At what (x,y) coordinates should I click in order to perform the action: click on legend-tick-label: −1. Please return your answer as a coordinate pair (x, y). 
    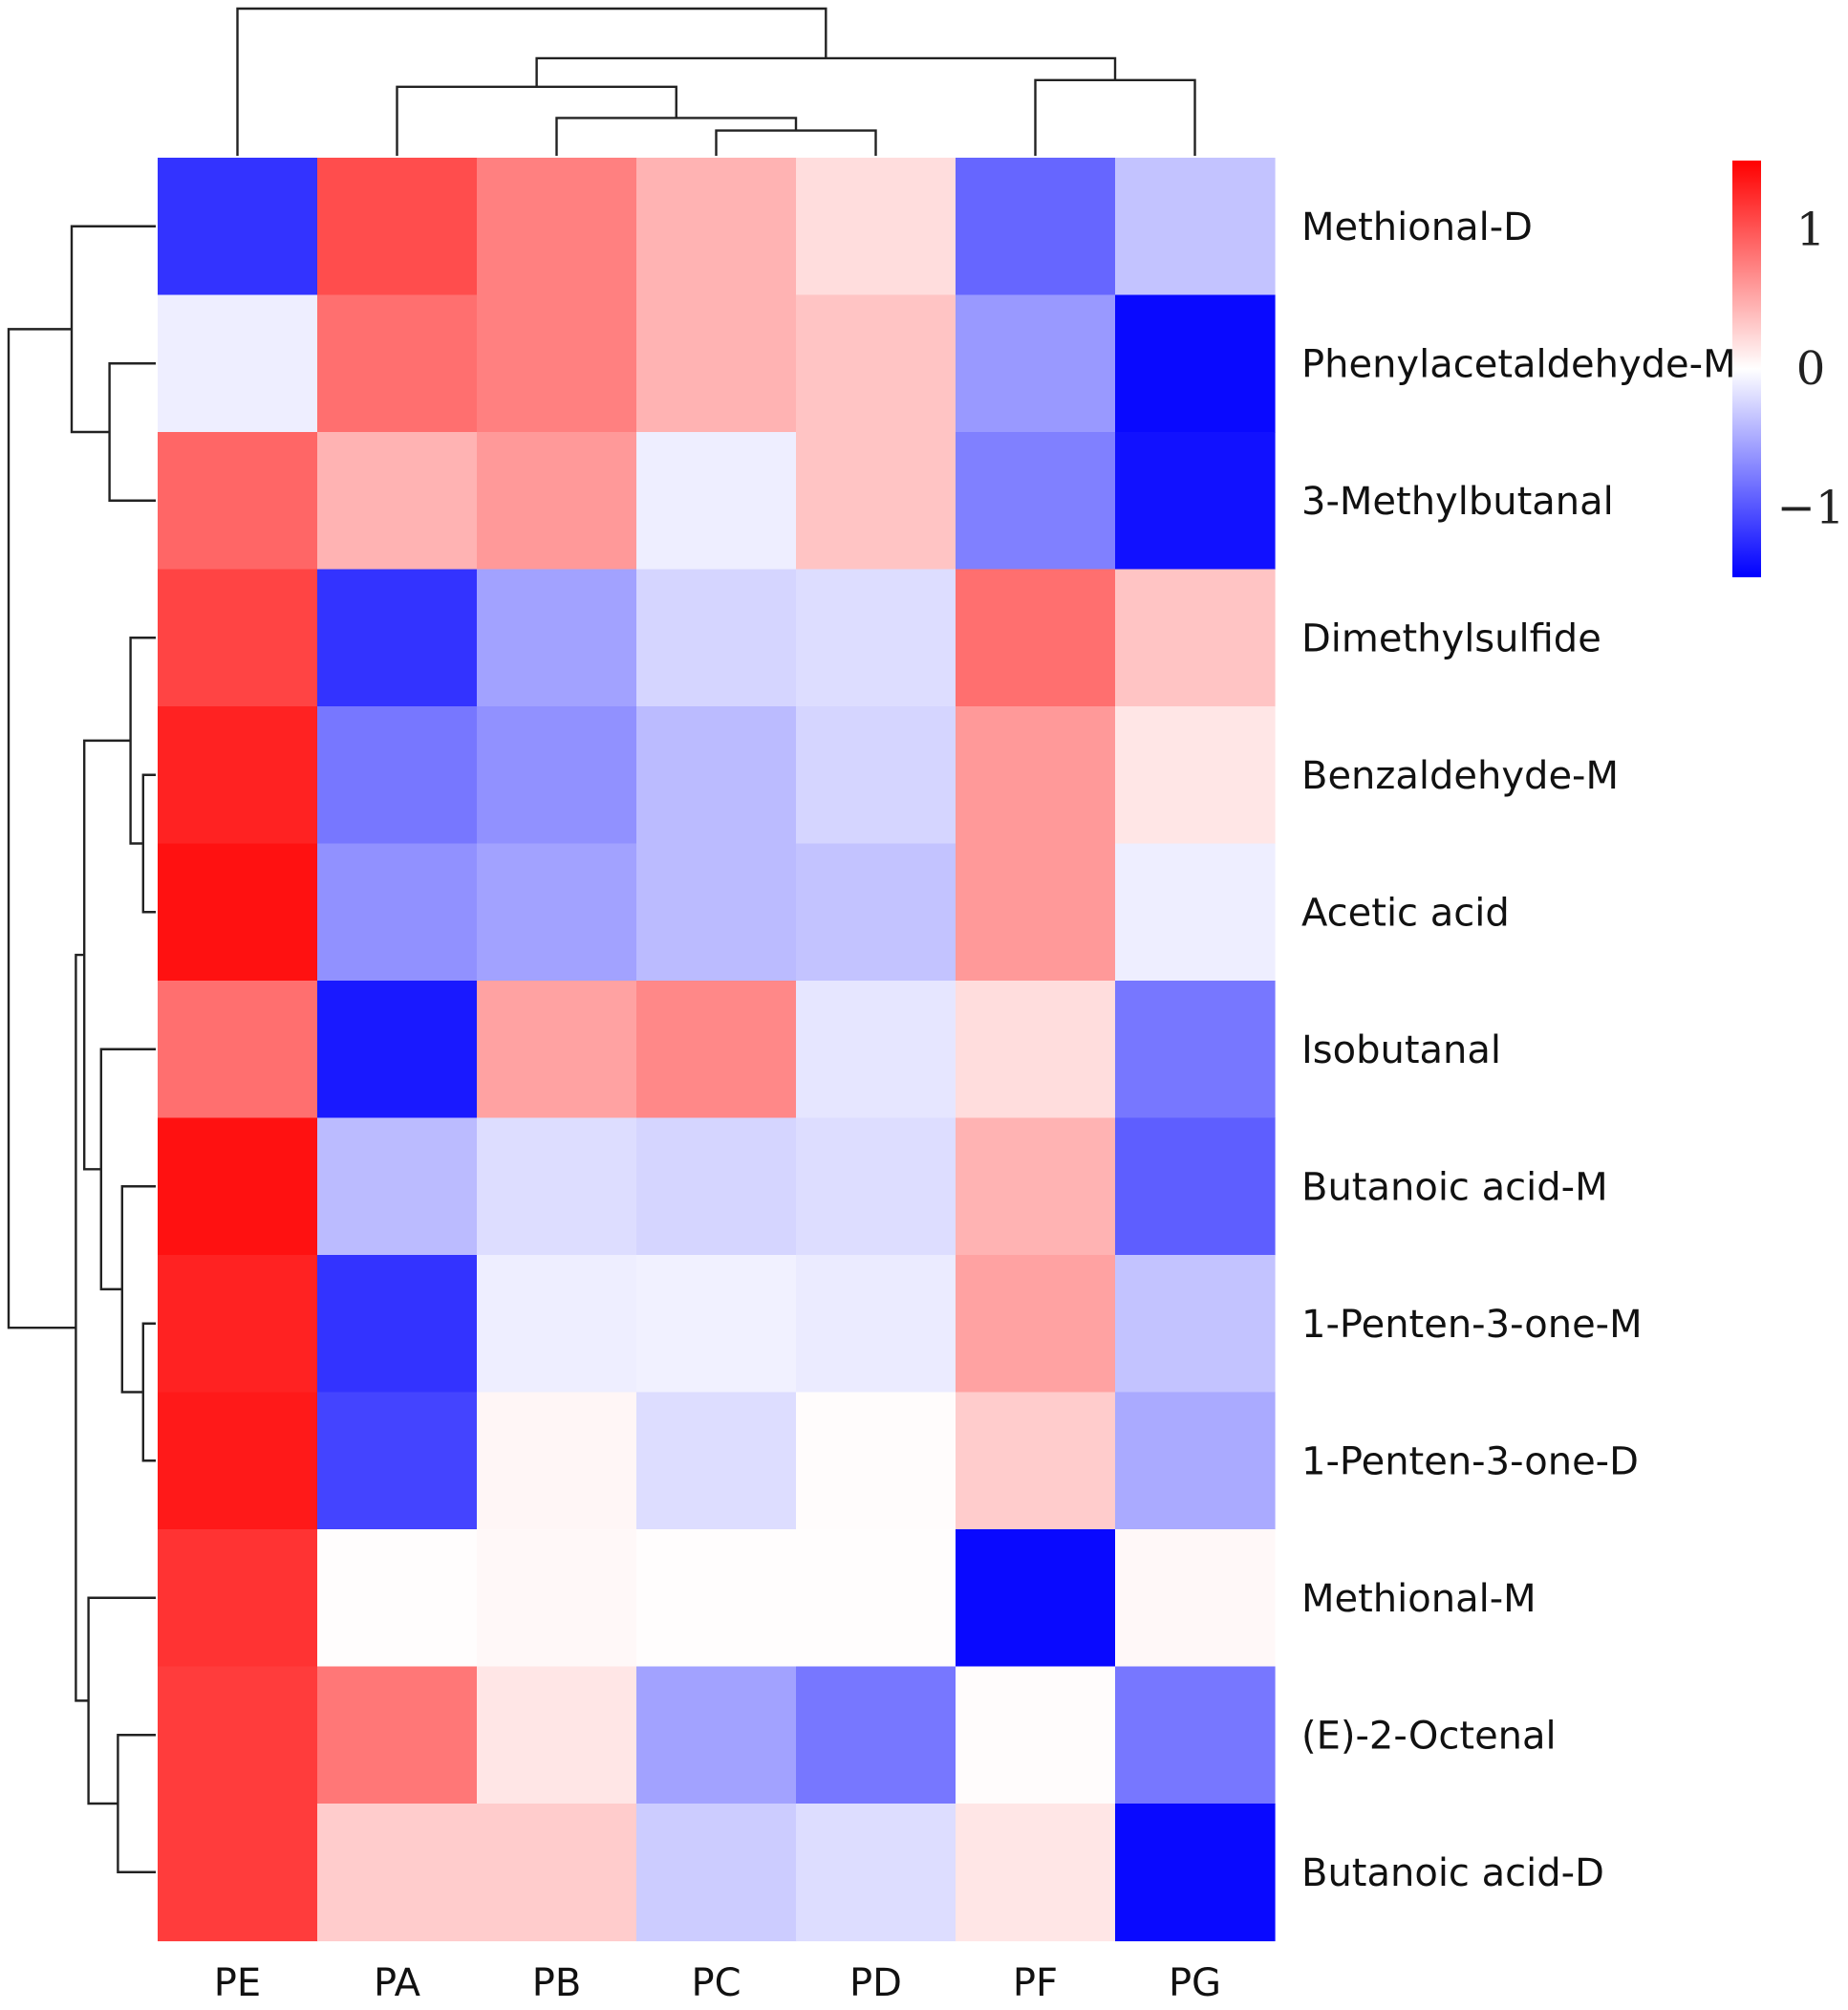
    Looking at the image, I should click on (1811, 507).